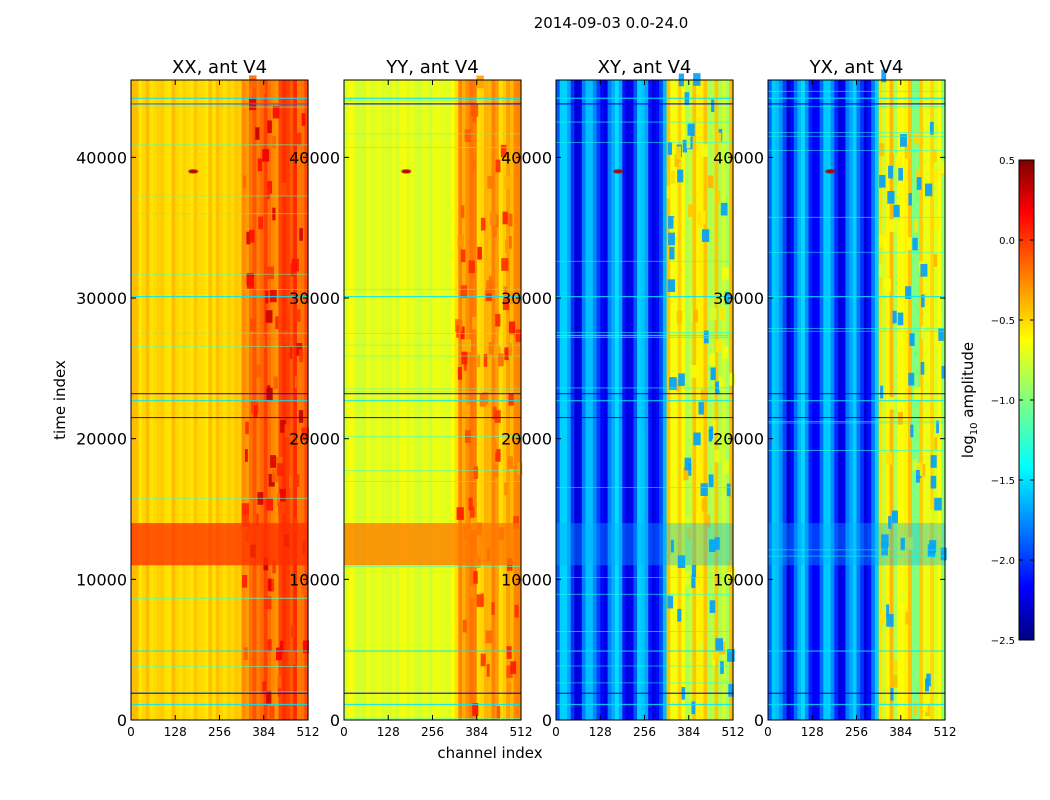 This screenshot has height=800, width=1050. I want to click on colorbar-tick-label: −2.0, so click(1003, 561).